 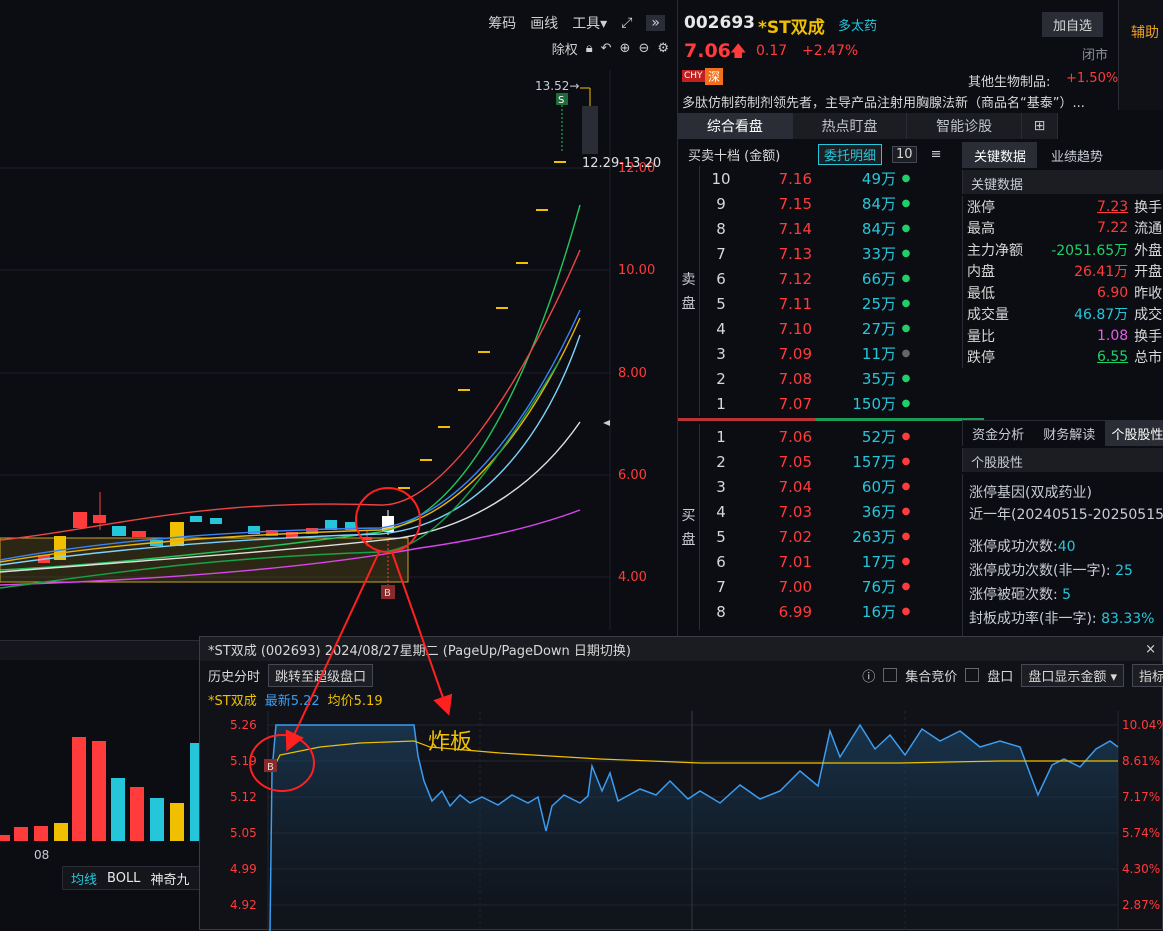 I want to click on tab-finance: 财务解读, so click(x=1069, y=435).